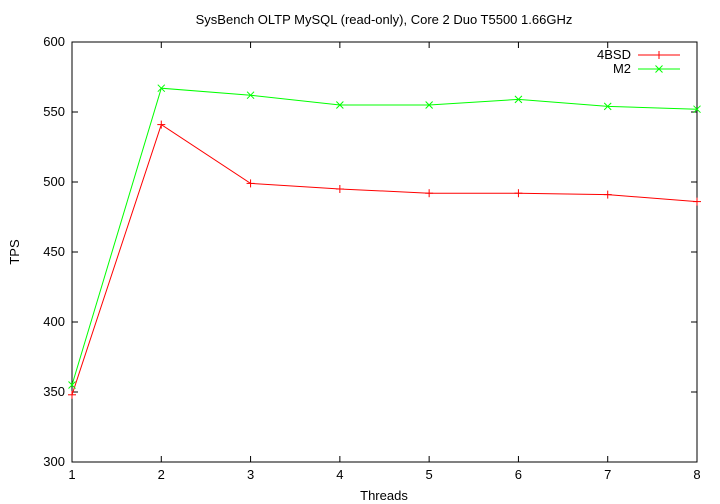  Describe the element at coordinates (54, 41) in the screenshot. I see `y-tick-label: 600` at that location.